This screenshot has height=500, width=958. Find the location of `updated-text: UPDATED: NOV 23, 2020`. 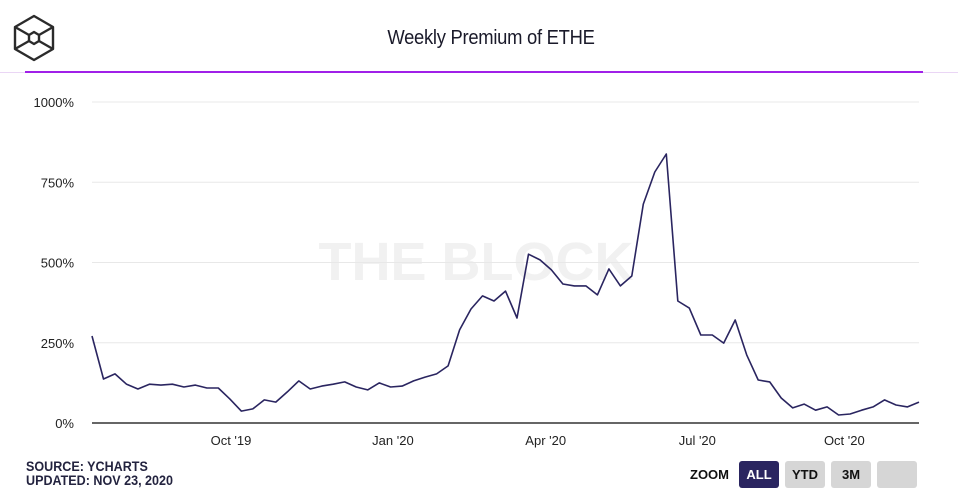

updated-text: UPDATED: NOV 23, 2020 is located at coordinates (99, 480).